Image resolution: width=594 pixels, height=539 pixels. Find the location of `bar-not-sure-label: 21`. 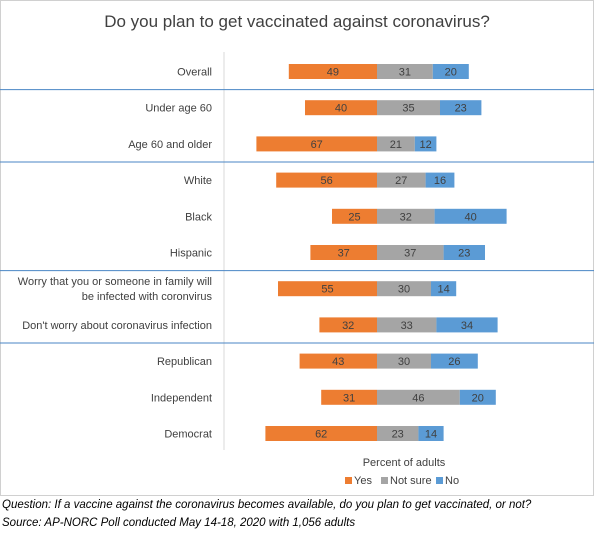

bar-not-sure-label: 21 is located at coordinates (396, 145).